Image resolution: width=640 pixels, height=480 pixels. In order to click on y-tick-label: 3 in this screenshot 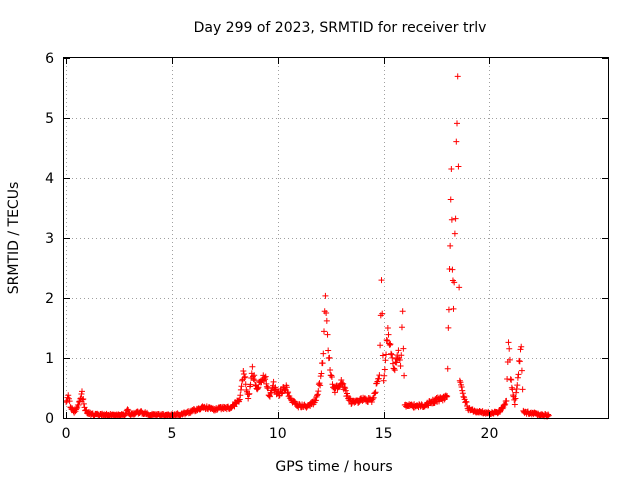, I will do `click(49, 239)`.